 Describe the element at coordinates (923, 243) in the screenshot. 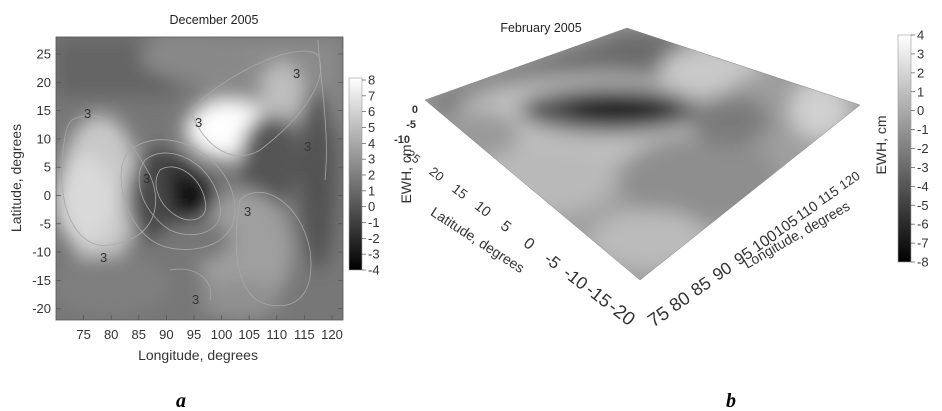

I see `colorbar-tick-label: -7` at that location.